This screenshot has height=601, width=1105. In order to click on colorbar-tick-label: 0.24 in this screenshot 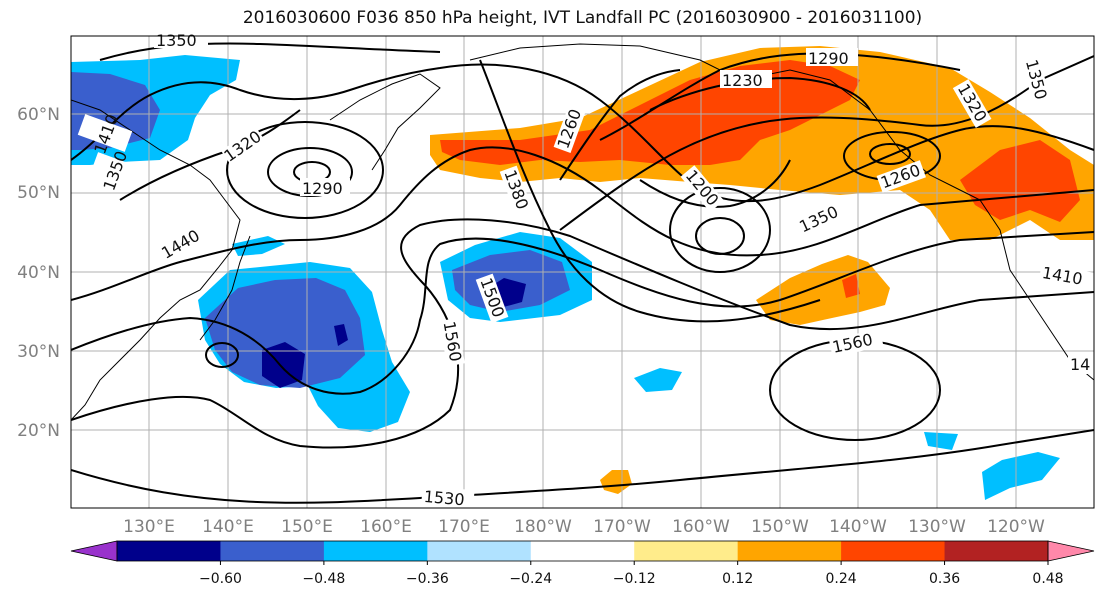, I will do `click(841, 579)`.